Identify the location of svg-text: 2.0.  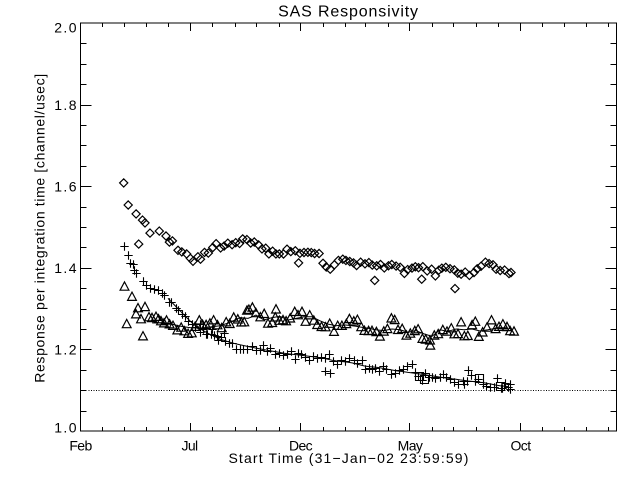
(66, 28).